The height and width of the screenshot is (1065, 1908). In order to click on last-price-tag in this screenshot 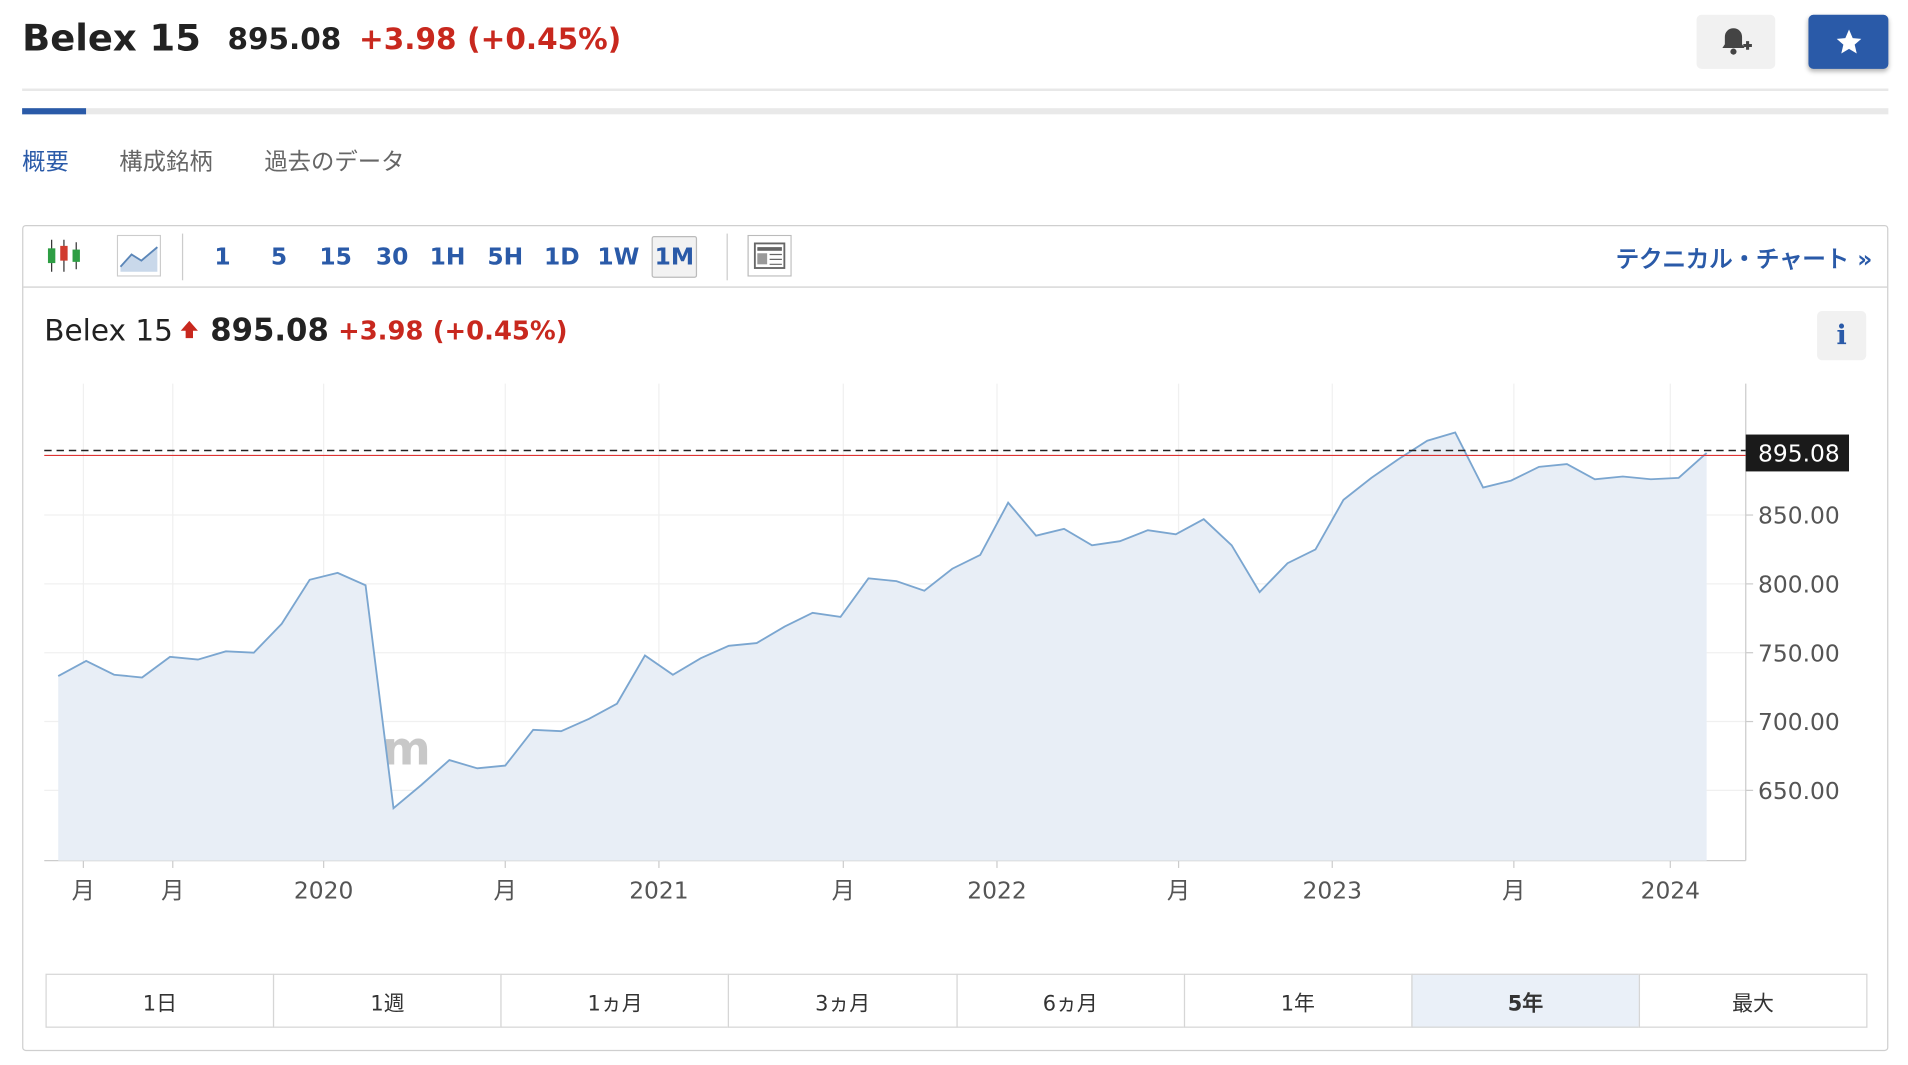, I will do `click(1797, 453)`.